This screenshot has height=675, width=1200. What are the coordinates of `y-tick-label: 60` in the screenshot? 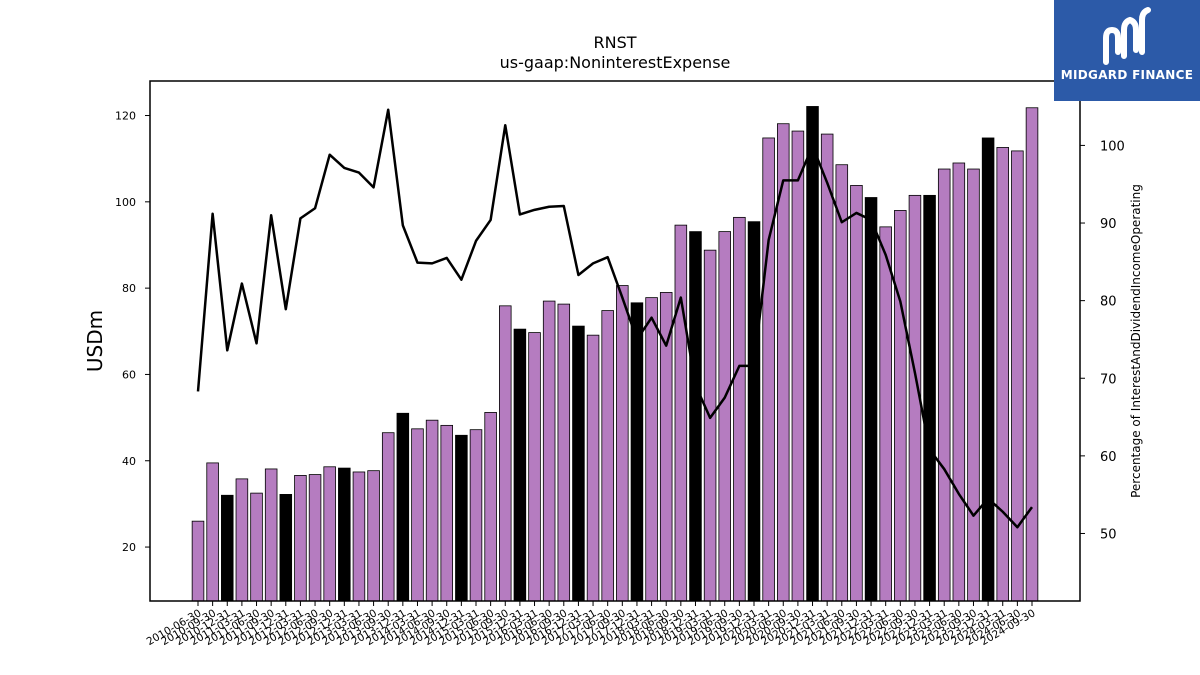 It's located at (129, 374).